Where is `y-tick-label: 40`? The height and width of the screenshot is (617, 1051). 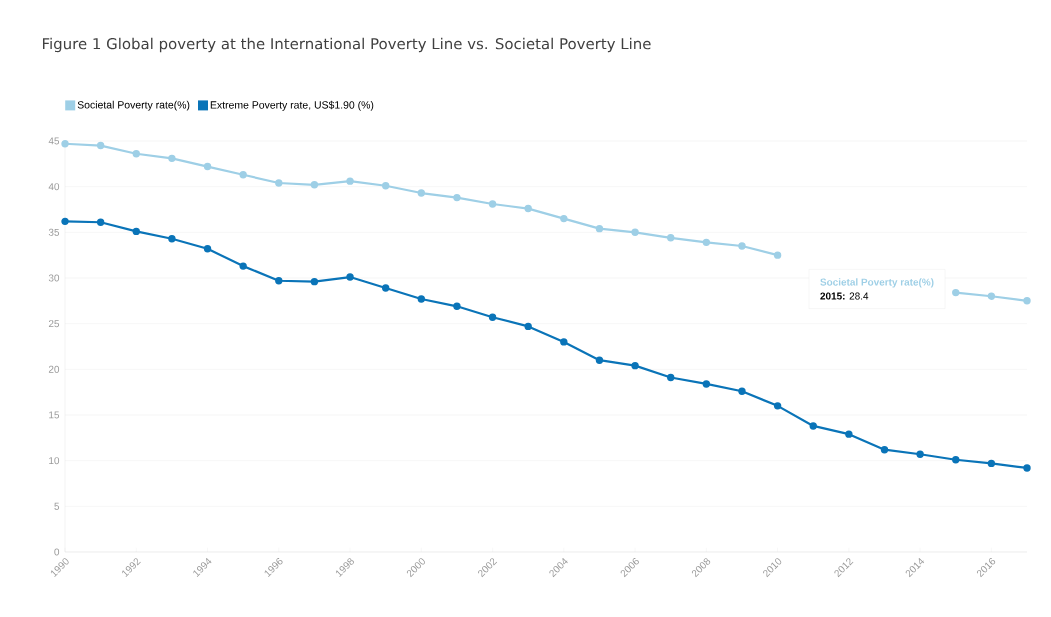 y-tick-label: 40 is located at coordinates (54, 187).